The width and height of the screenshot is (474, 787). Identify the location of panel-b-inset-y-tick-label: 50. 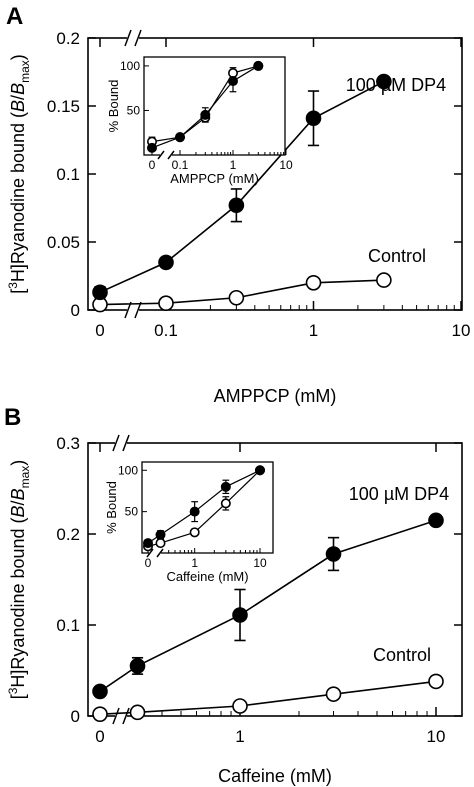
(132, 512).